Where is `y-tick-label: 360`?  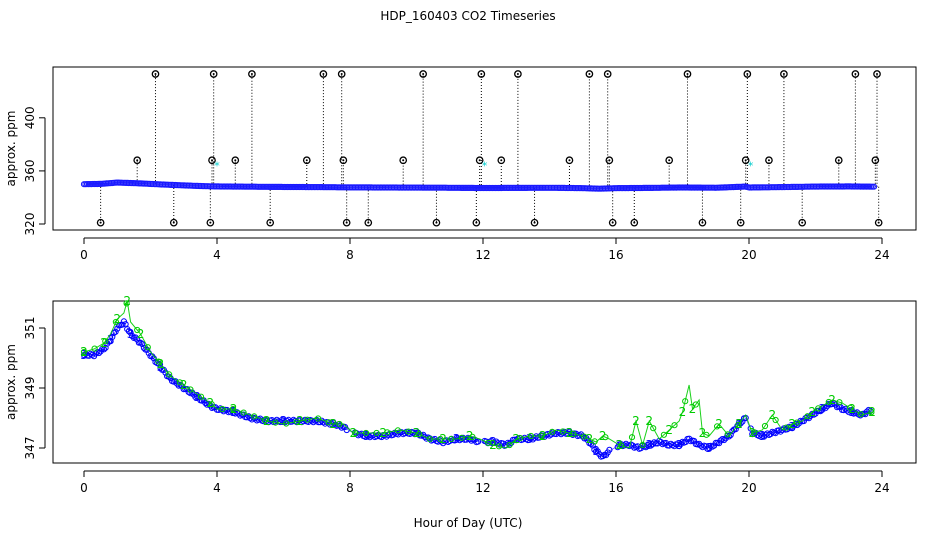 y-tick-label: 360 is located at coordinates (30, 170).